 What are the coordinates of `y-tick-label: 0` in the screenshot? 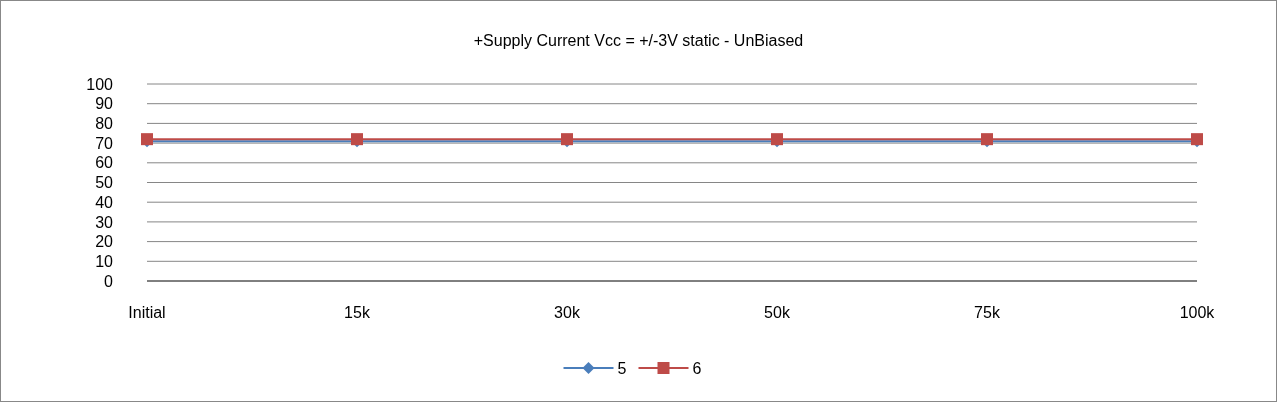 It's located at (109, 281).